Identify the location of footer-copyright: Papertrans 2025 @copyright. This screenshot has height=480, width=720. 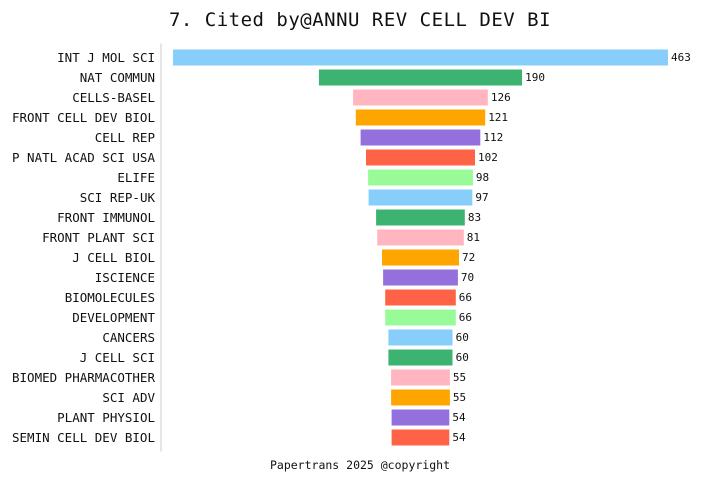
(359, 465).